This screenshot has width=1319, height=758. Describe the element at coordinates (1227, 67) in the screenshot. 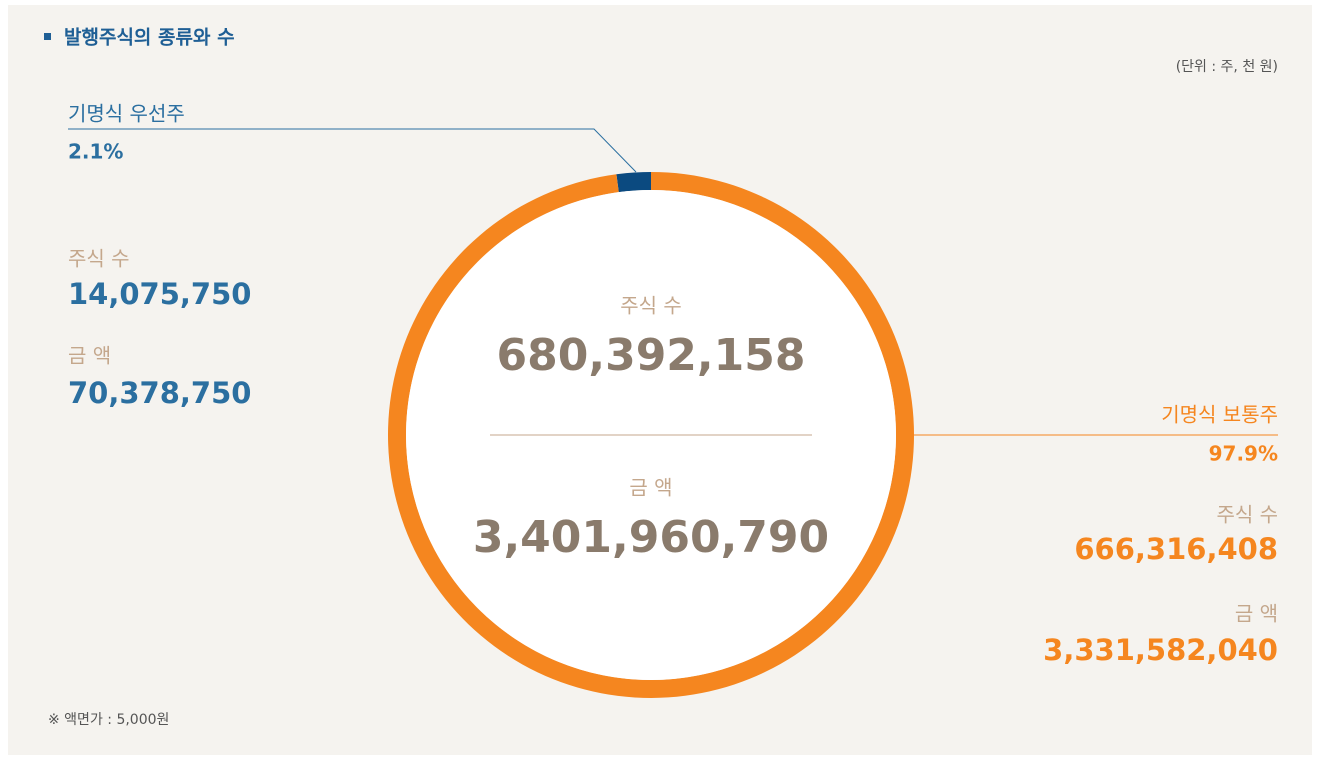

I see `unit-note: (단위 : 주, 천 원)` at that location.